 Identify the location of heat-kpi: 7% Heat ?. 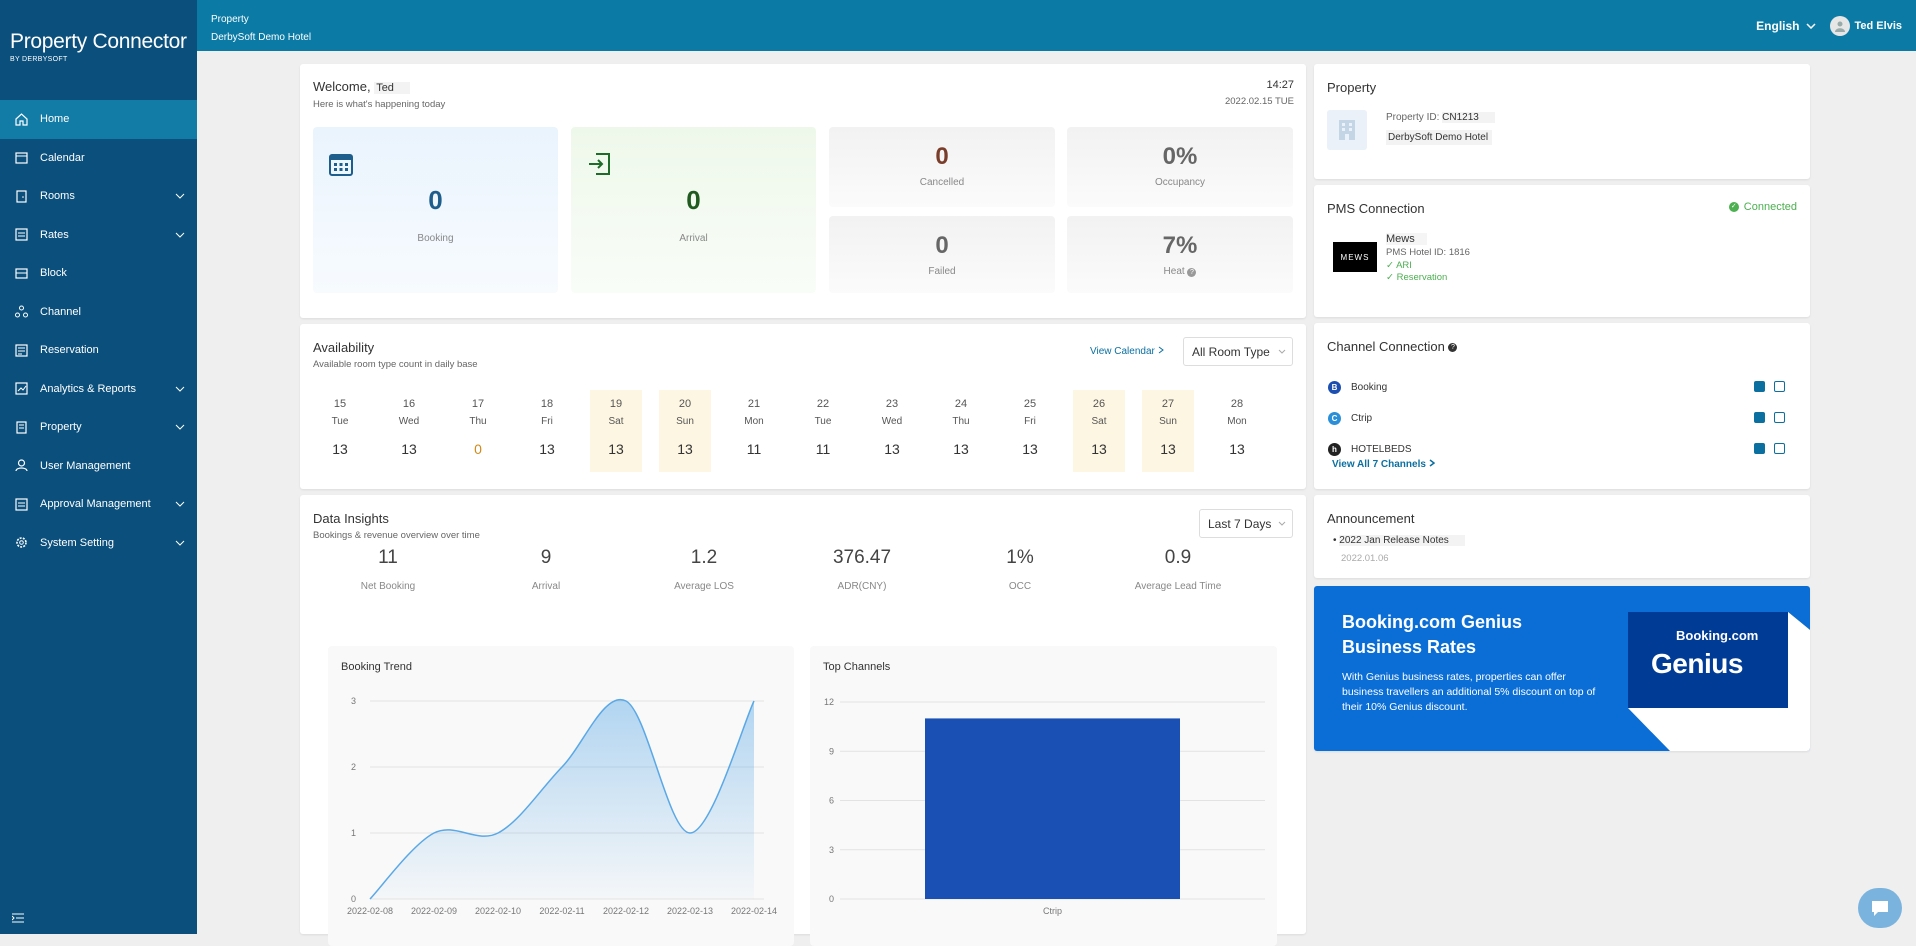
(1180, 254).